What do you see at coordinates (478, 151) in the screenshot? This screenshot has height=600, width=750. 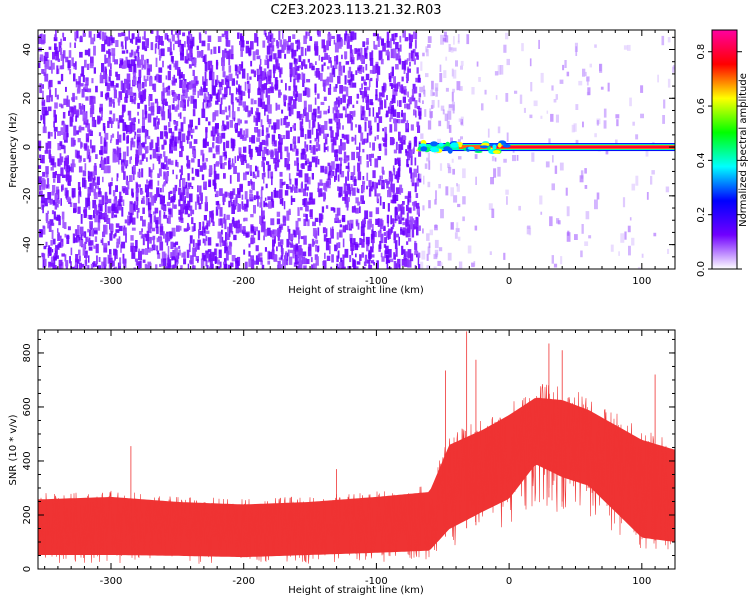 I see `carrier-onset-blob` at bounding box center [478, 151].